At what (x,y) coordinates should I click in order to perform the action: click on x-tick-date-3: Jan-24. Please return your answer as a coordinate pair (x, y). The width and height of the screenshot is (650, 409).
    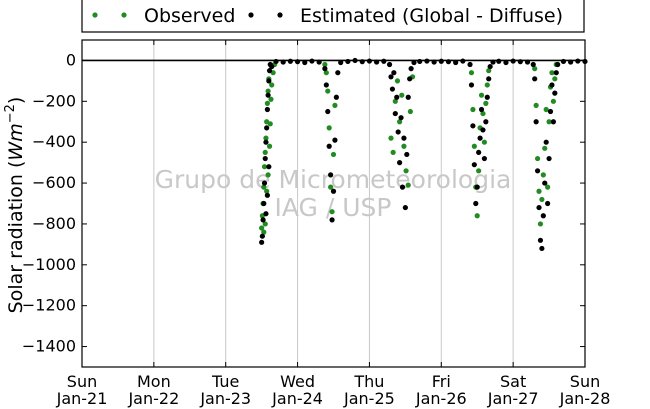
    Looking at the image, I should click on (297, 398).